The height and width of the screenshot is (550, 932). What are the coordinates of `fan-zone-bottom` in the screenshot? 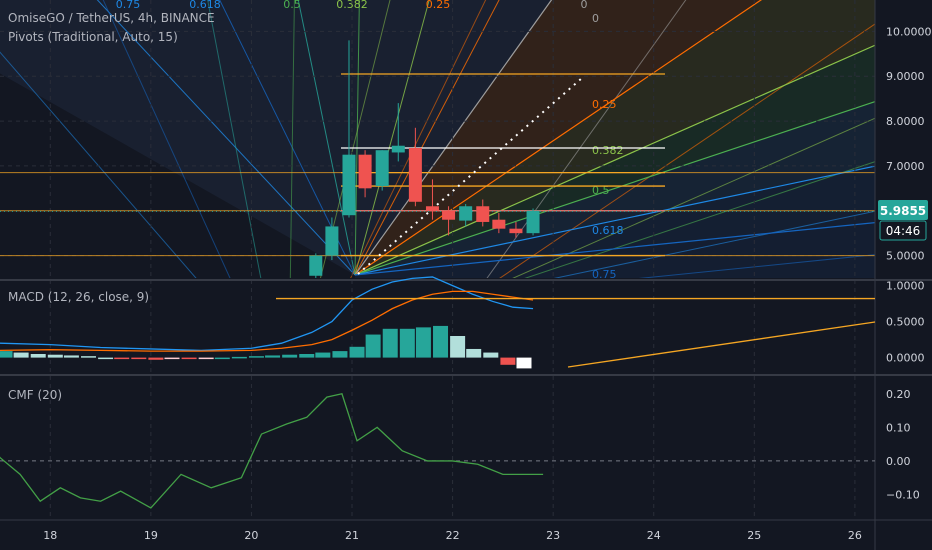 It's located at (615, 250).